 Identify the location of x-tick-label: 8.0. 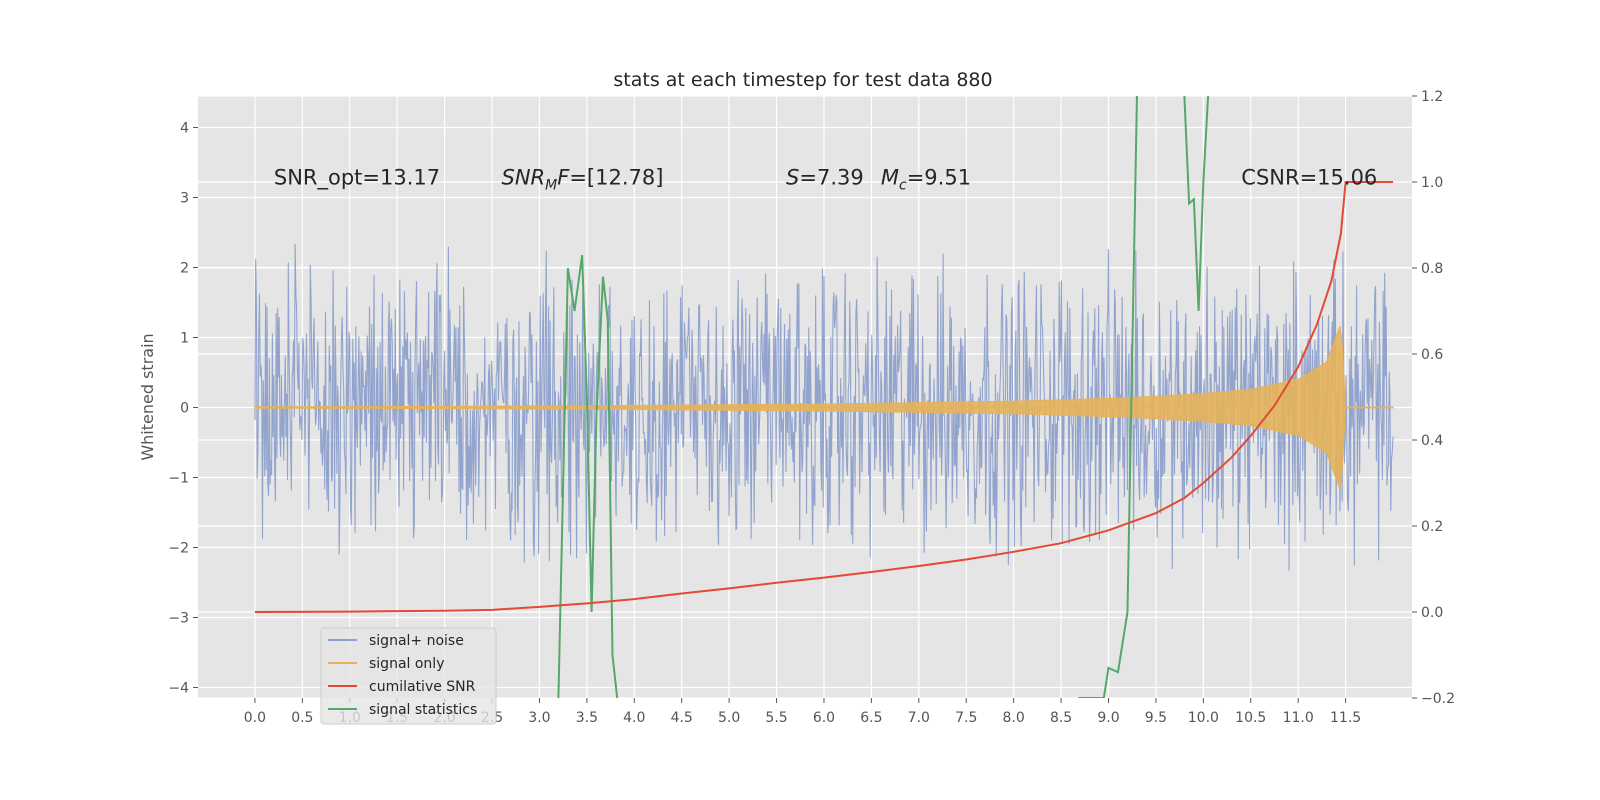
(1014, 718).